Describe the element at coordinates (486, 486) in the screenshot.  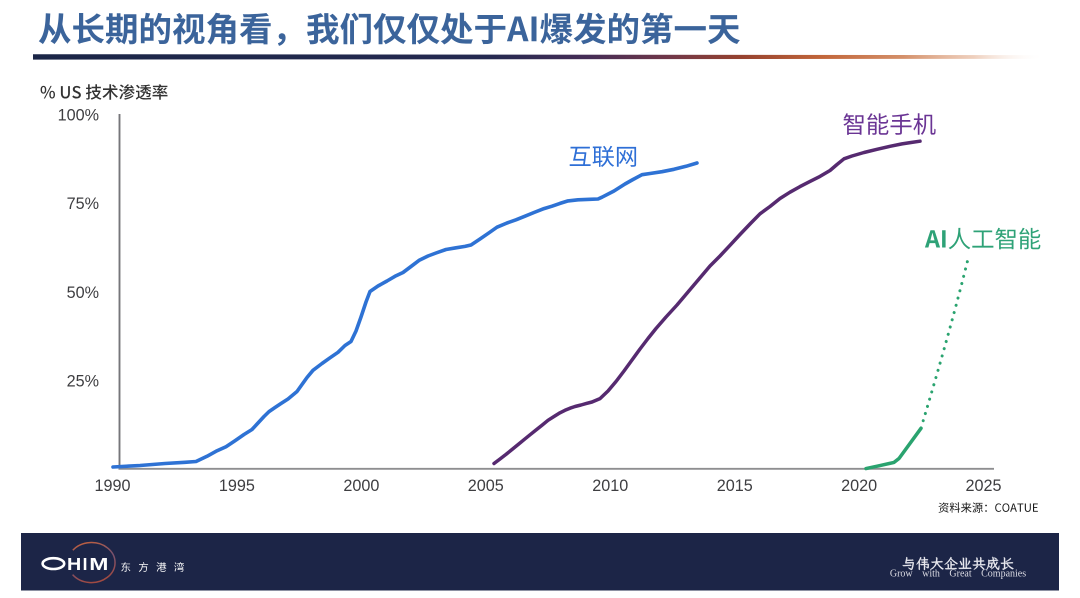
I see `svg-text: 2005` at that location.